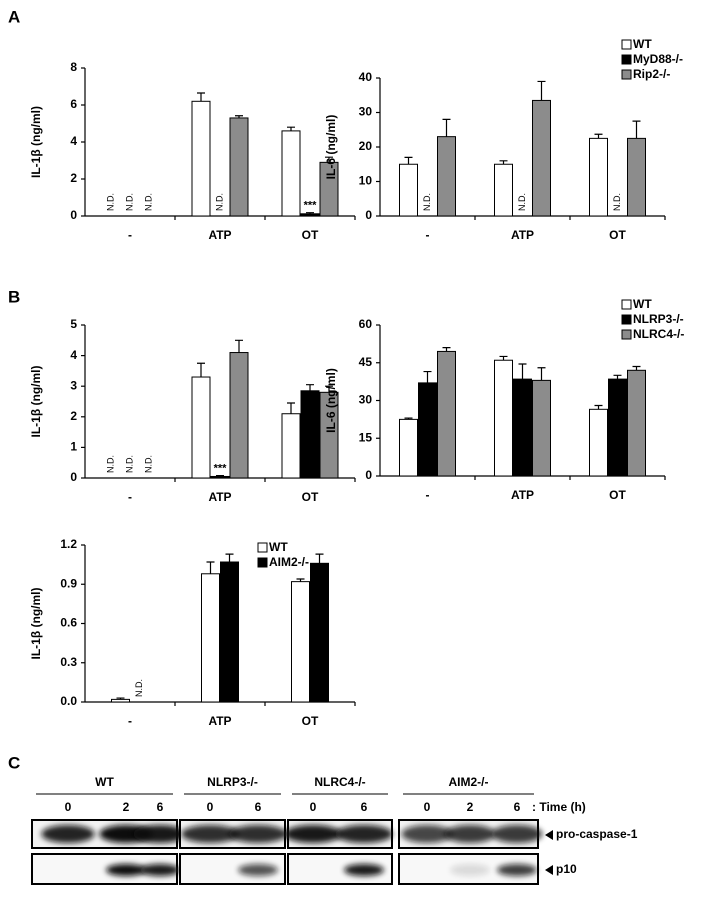 Image resolution: width=703 pixels, height=898 pixels. I want to click on y-tick-label: 15, so click(366, 437).